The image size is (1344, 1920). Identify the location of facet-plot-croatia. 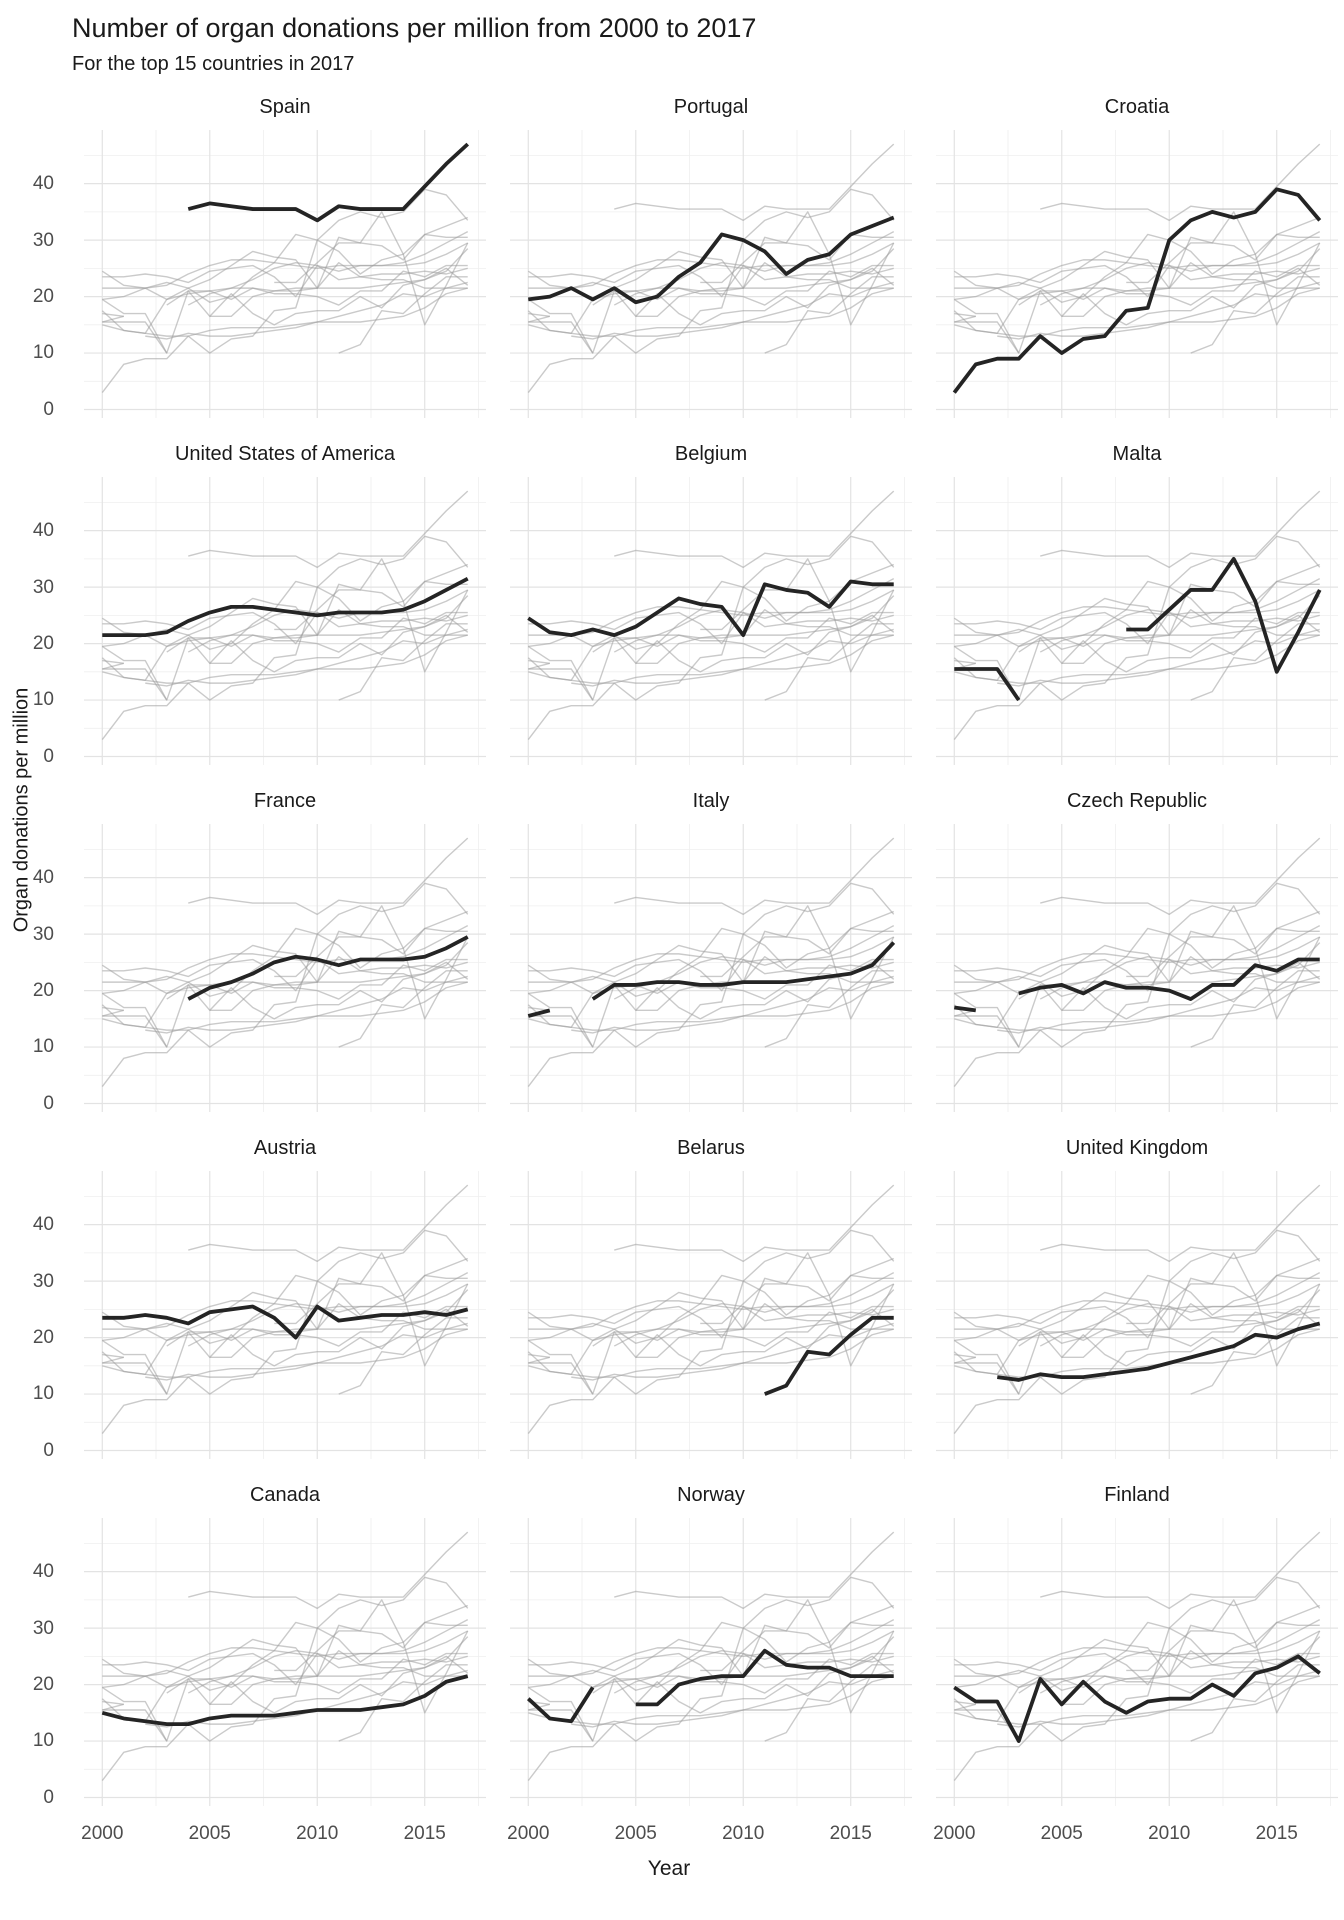
(1137, 274).